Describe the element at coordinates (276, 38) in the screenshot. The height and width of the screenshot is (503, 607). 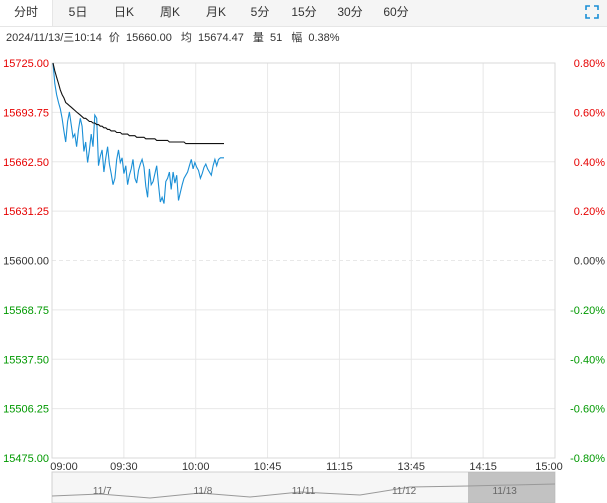
I see `volume-value: 51` at that location.